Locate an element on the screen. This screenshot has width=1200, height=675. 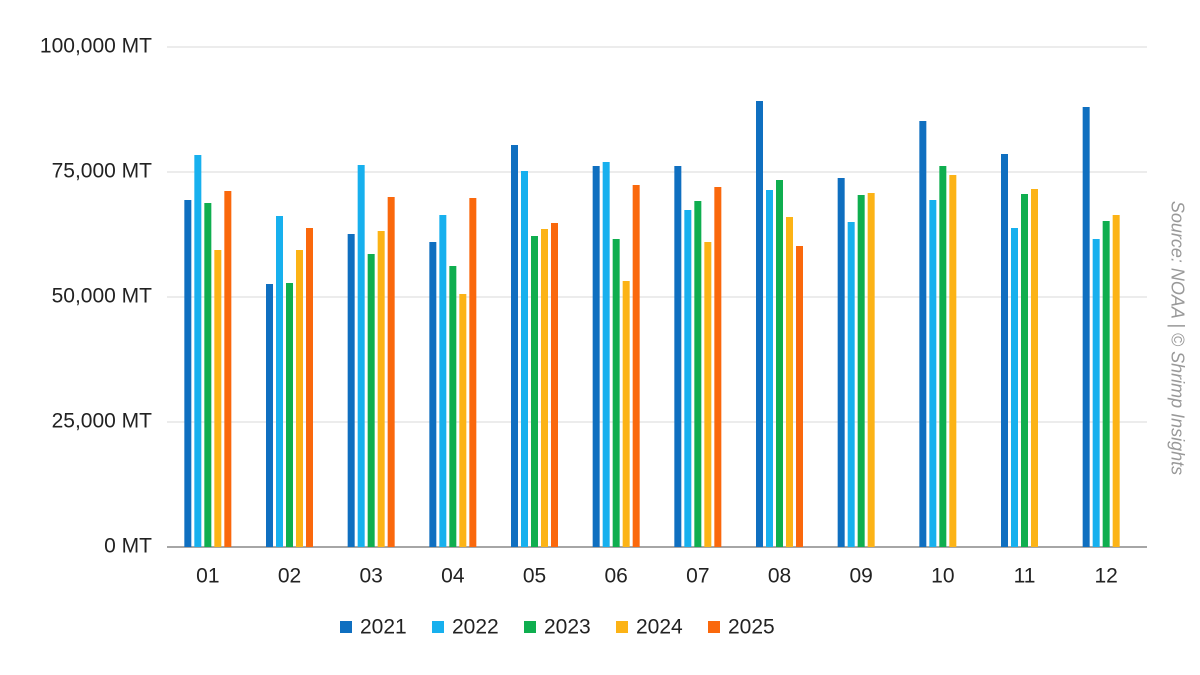
x-tick-label: 01 is located at coordinates (207, 576).